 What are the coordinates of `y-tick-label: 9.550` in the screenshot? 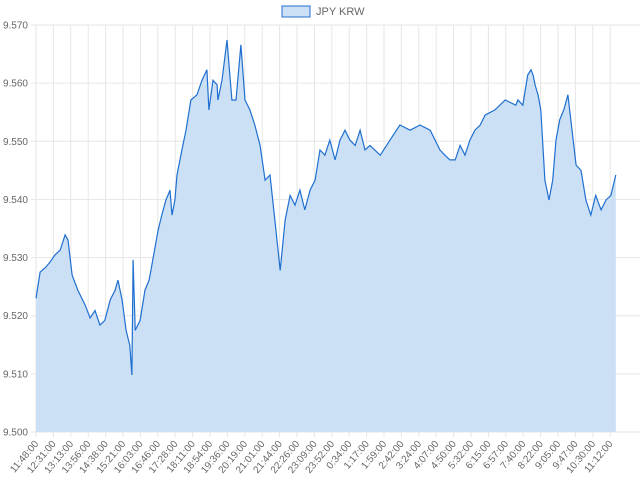 It's located at (15, 142).